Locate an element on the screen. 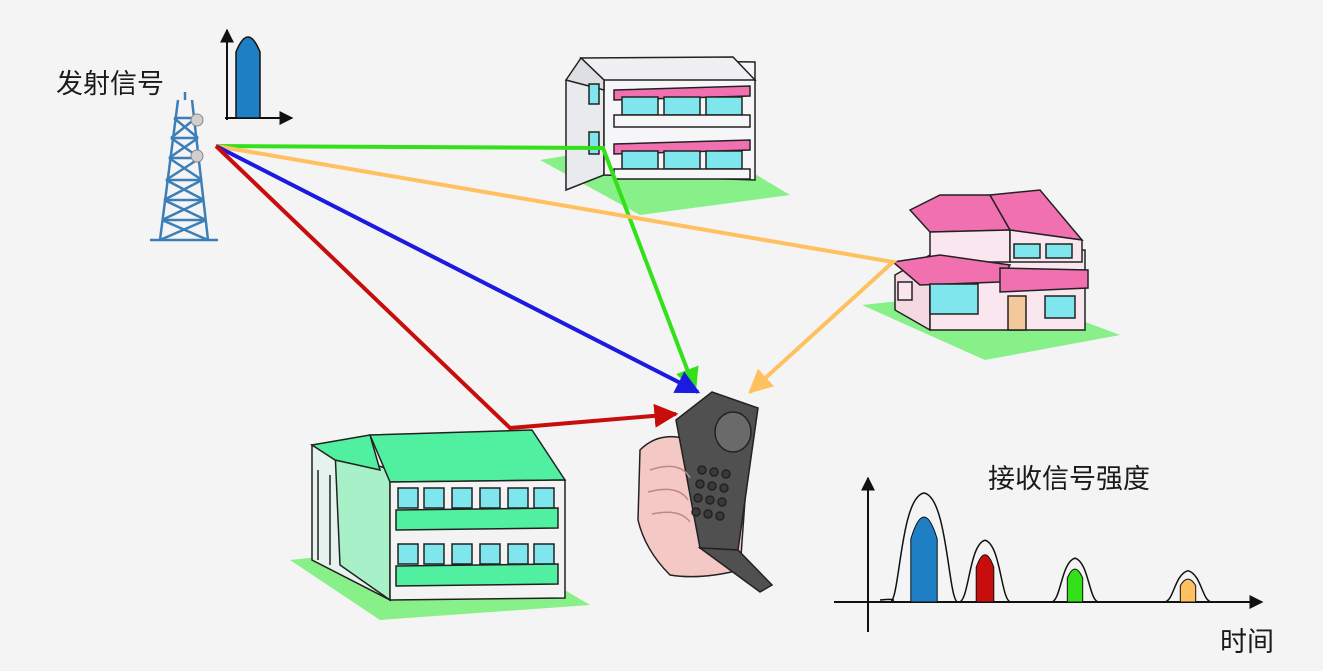 The height and width of the screenshot is (671, 1323). transmit-pulse-chart is located at coordinates (257, 76).